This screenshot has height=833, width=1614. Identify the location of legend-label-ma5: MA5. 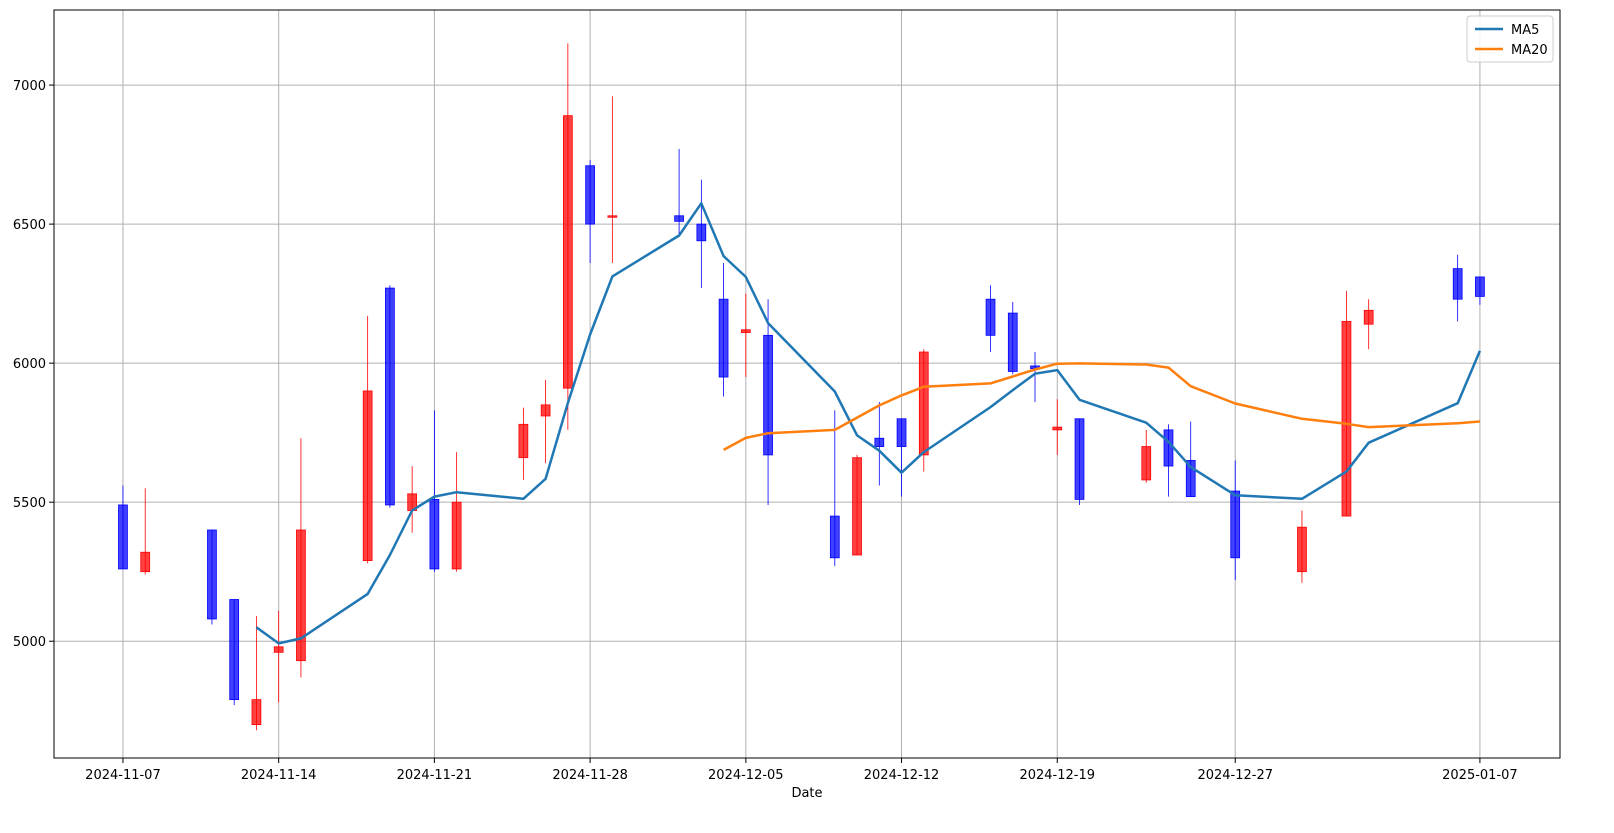
(1525, 30).